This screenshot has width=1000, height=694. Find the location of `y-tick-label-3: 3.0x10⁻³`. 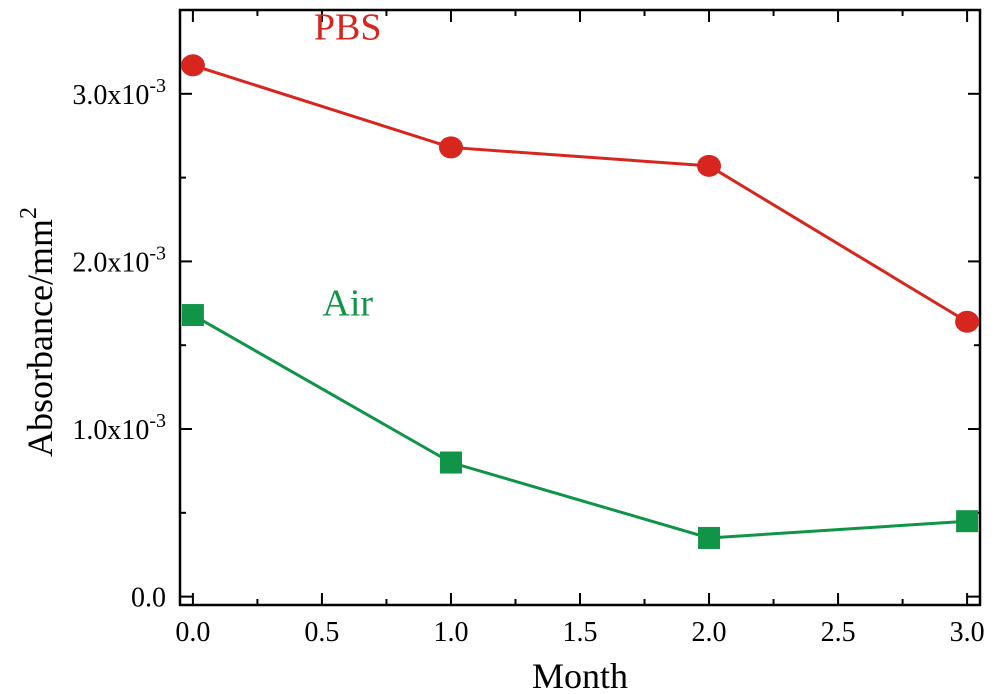

y-tick-label-3: 3.0x10⁻³ is located at coordinates (119, 93).